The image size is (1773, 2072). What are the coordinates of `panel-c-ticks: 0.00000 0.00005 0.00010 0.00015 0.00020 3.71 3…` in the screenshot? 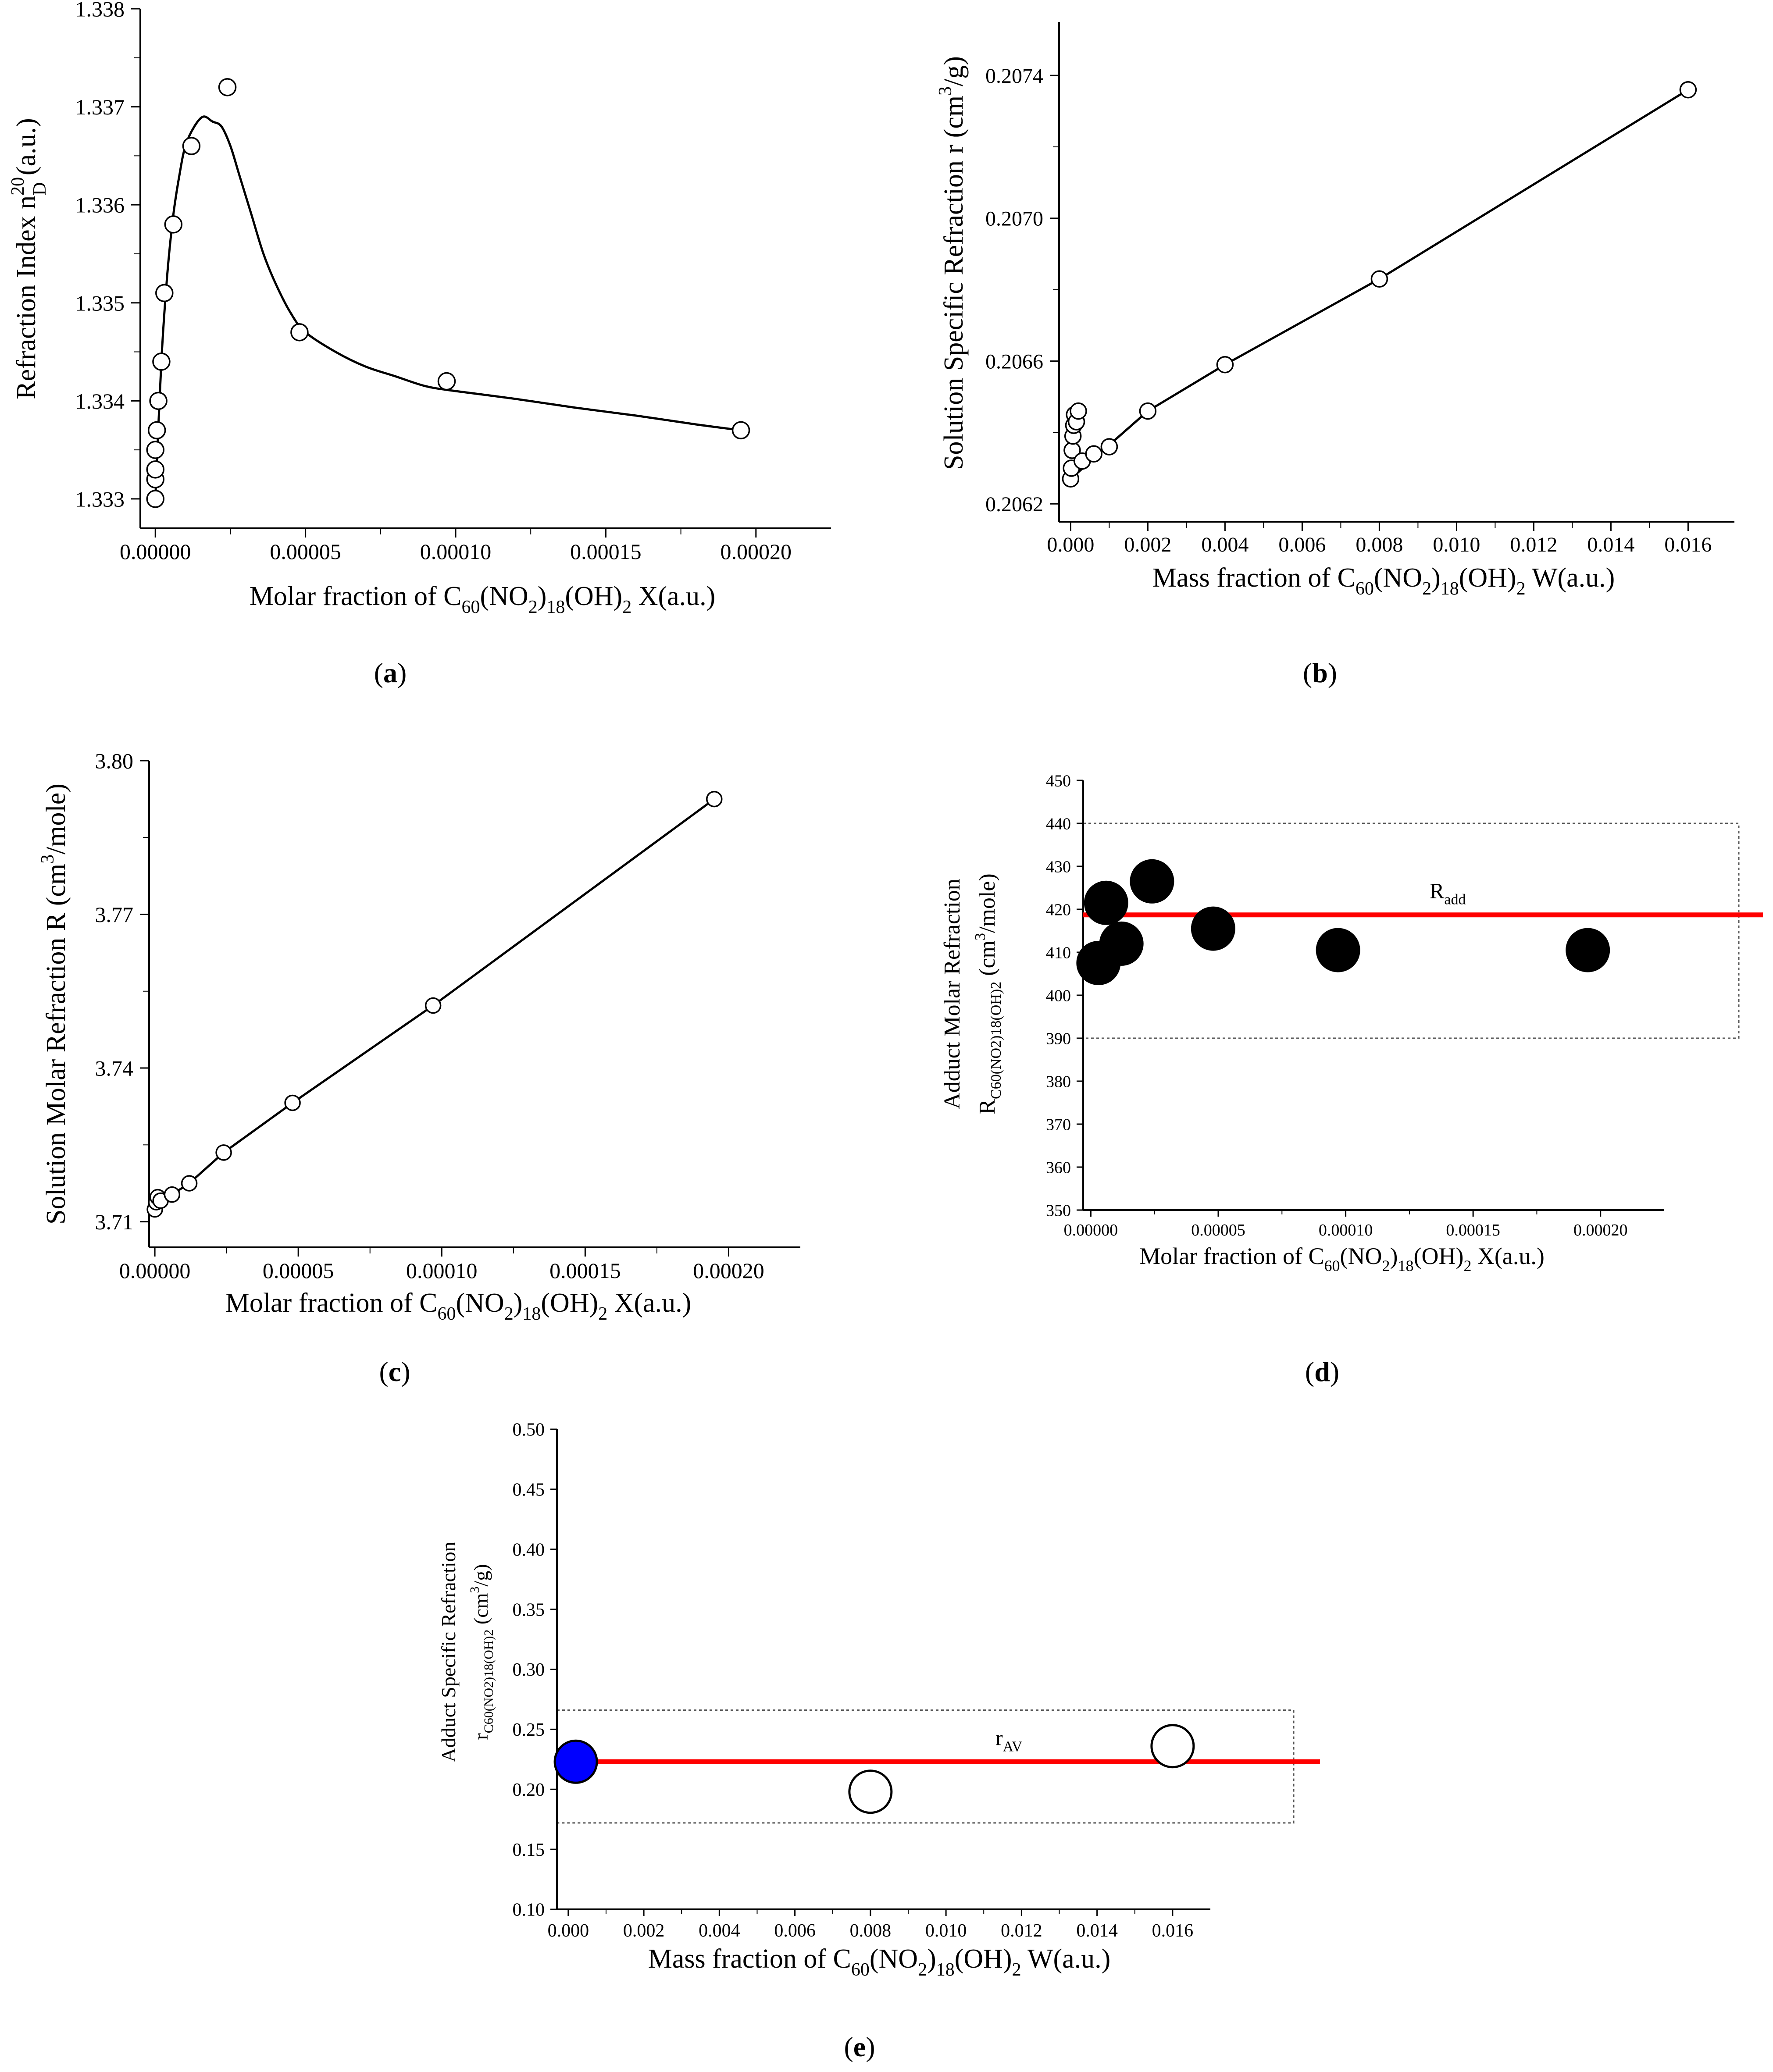 It's located at (447, 1016).